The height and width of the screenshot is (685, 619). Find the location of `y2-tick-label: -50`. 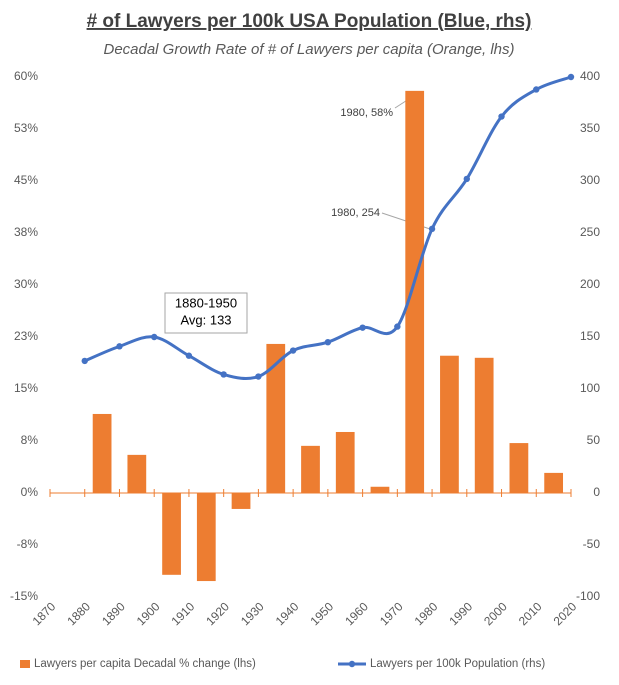

y2-tick-label: -50 is located at coordinates (592, 544).